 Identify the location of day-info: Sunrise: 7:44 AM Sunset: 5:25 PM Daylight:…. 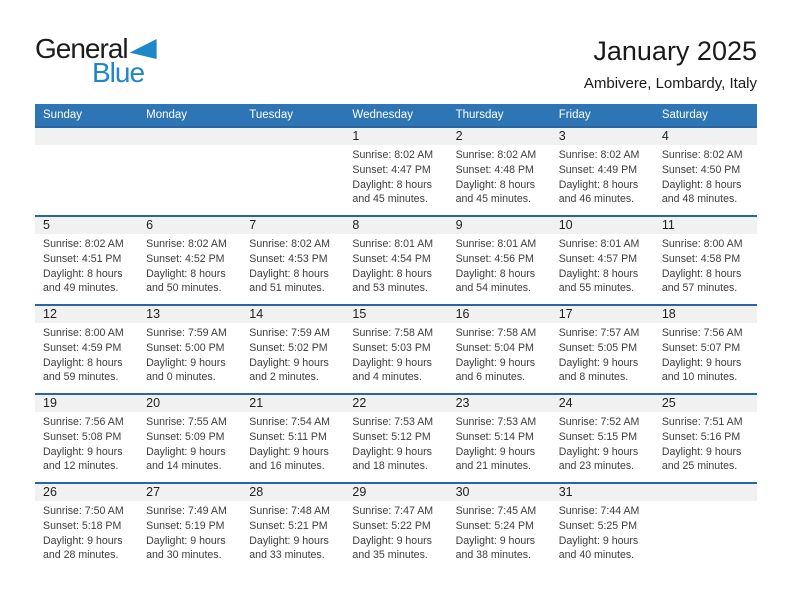
(602, 532).